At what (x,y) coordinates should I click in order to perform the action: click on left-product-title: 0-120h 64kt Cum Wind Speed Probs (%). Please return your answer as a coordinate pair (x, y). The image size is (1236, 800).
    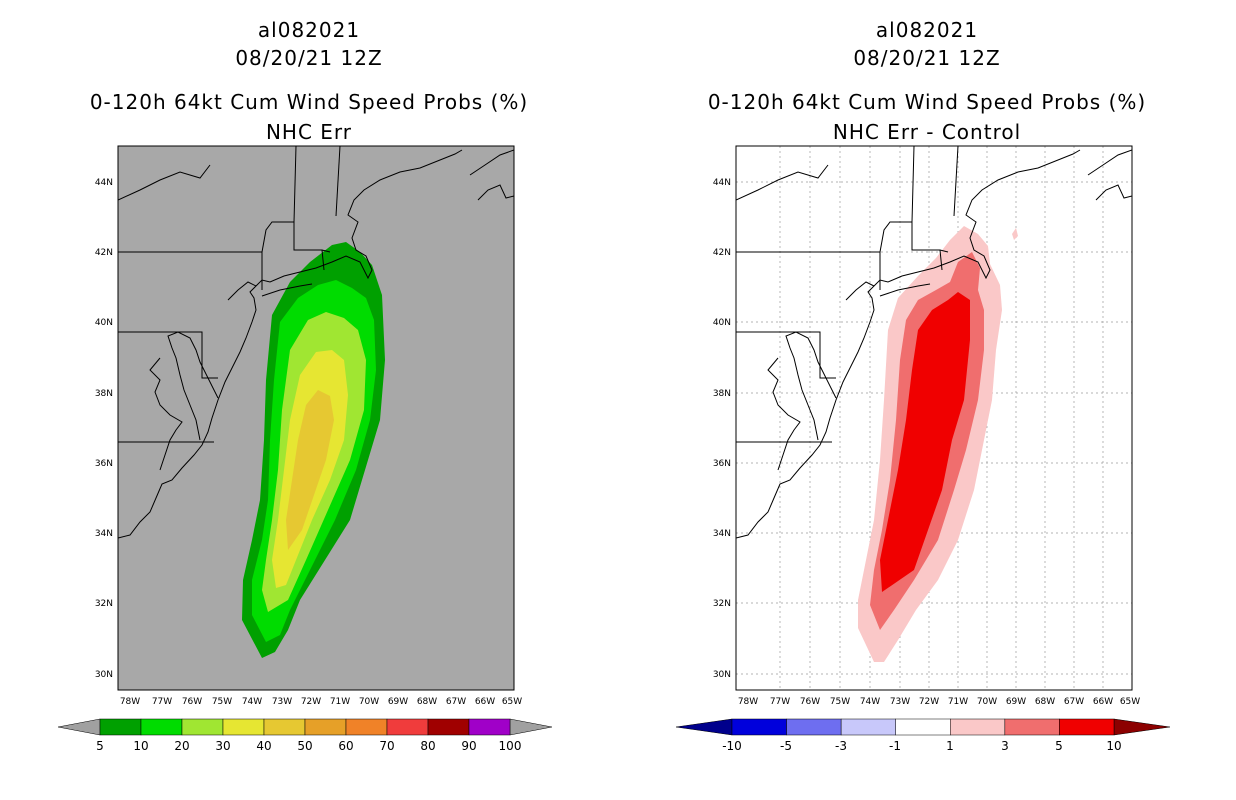
    Looking at the image, I should click on (309, 102).